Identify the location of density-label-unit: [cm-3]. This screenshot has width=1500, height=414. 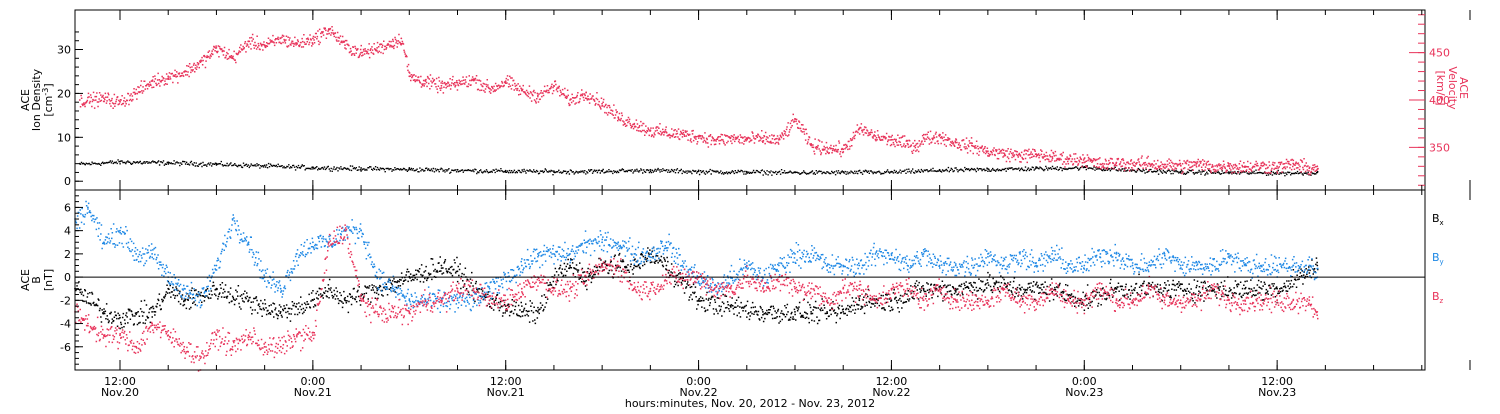
(48, 99).